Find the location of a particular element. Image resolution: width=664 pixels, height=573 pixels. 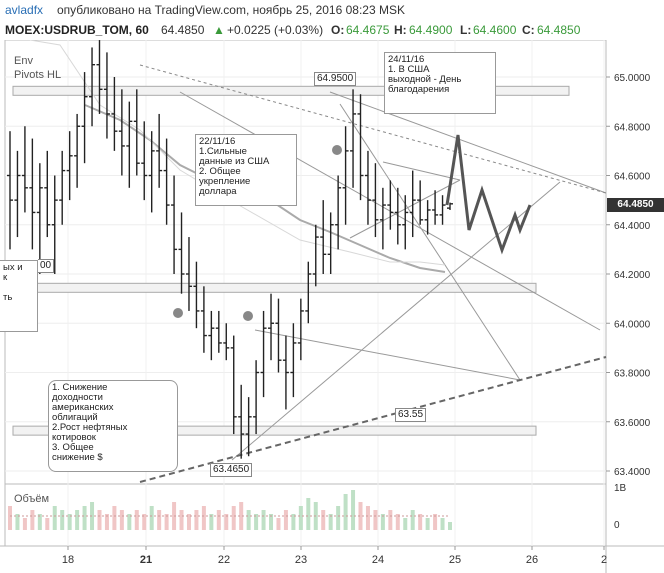

close-value: 64.4850 is located at coordinates (559, 30).